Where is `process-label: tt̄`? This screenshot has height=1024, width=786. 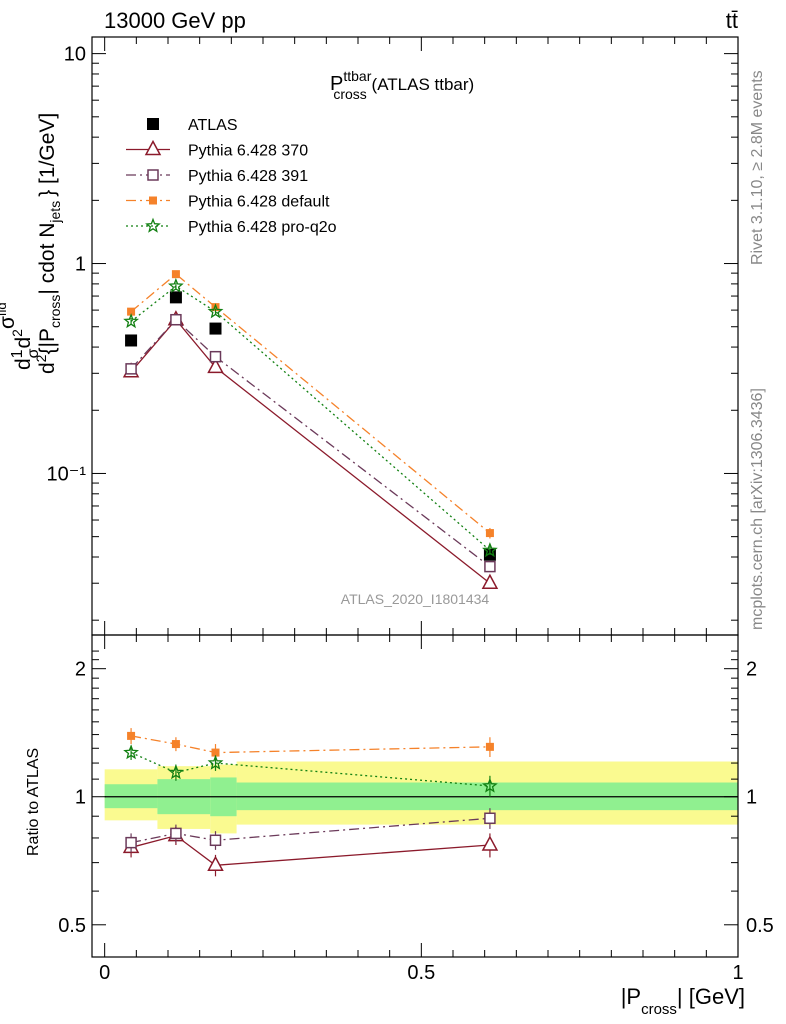 process-label: tt̄ is located at coordinates (732, 20).